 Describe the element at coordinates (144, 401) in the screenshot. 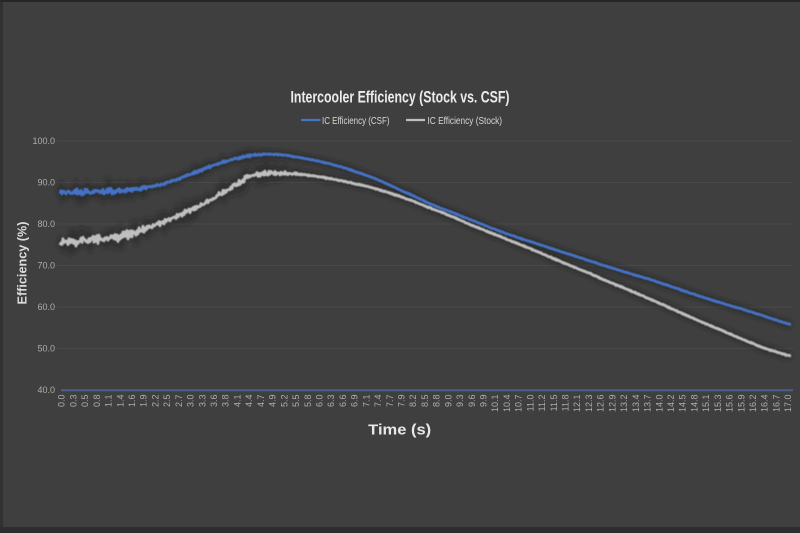

I see `svg-text: 1.9` at that location.